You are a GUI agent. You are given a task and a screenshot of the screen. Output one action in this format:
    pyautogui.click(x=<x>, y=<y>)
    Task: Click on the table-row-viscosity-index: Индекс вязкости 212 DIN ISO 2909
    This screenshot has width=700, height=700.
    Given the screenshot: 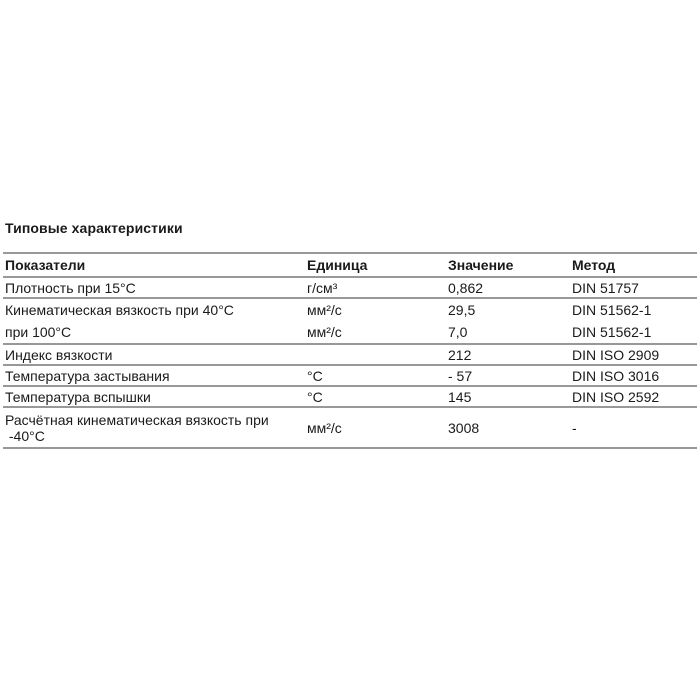 What is the action you would take?
    pyautogui.click(x=350, y=354)
    